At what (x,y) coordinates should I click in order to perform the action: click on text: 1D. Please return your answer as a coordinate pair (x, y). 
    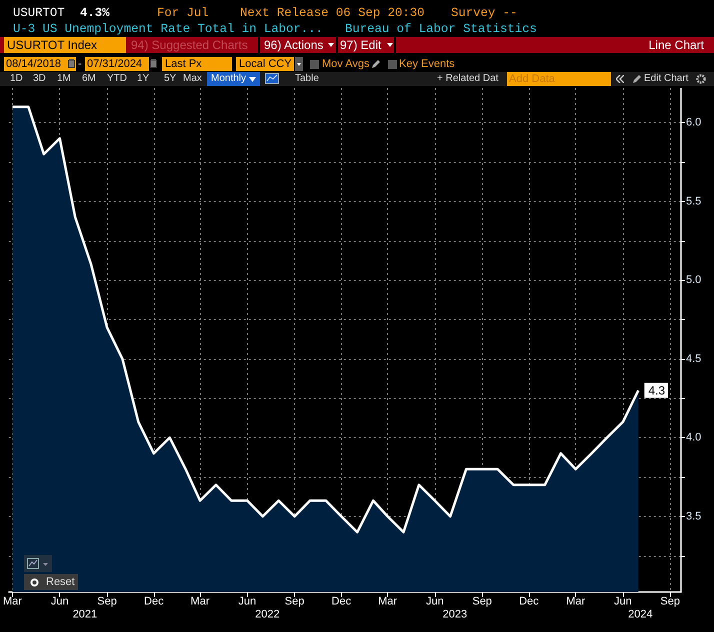
    Looking at the image, I should click on (16, 79).